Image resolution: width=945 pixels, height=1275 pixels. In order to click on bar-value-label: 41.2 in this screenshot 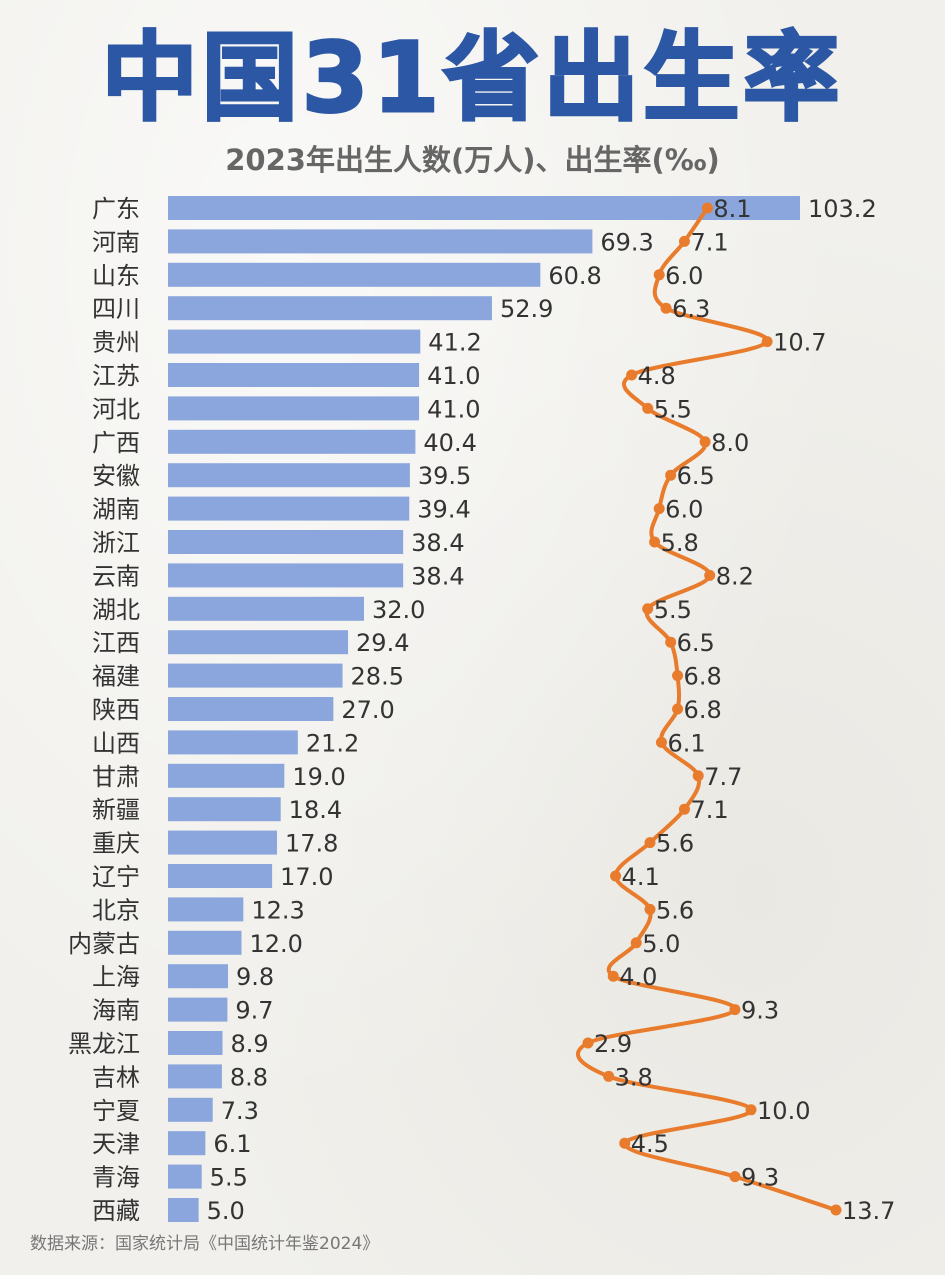, I will do `click(454, 343)`.